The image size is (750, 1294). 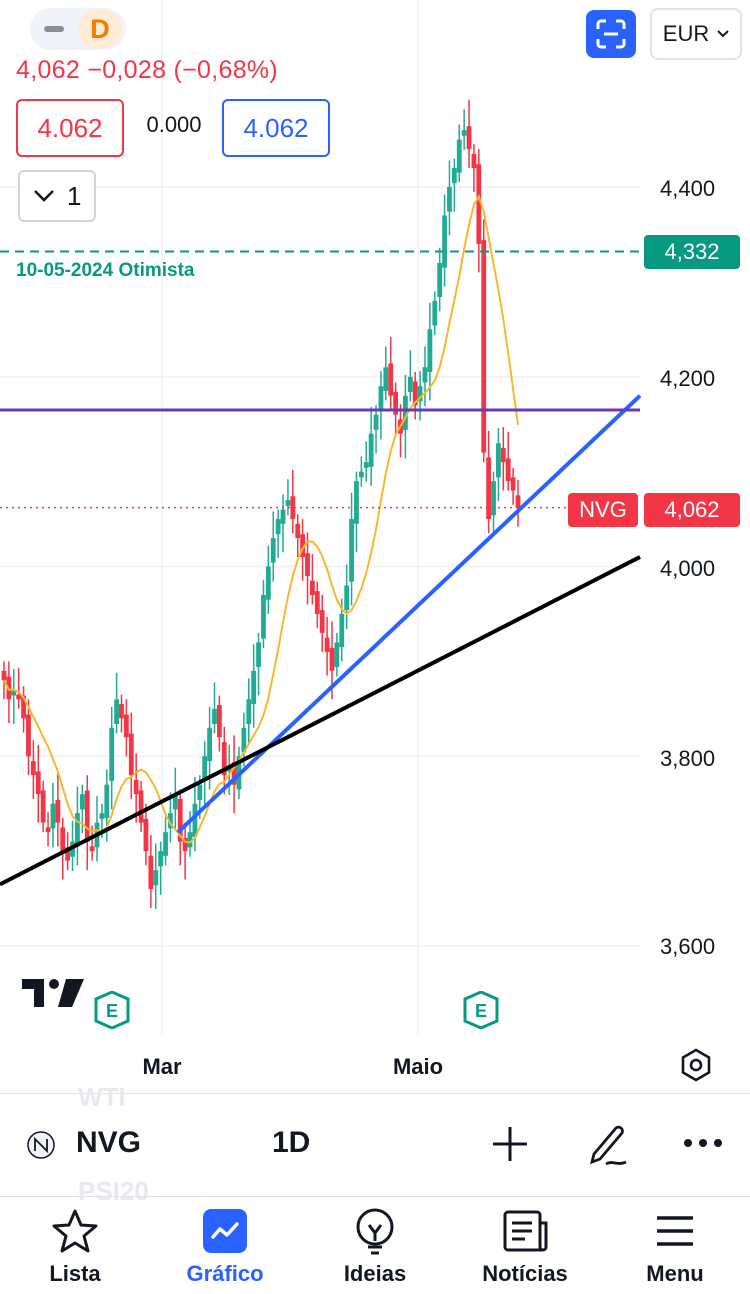 I want to click on x-tick-label: Mar, so click(x=162, y=1066).